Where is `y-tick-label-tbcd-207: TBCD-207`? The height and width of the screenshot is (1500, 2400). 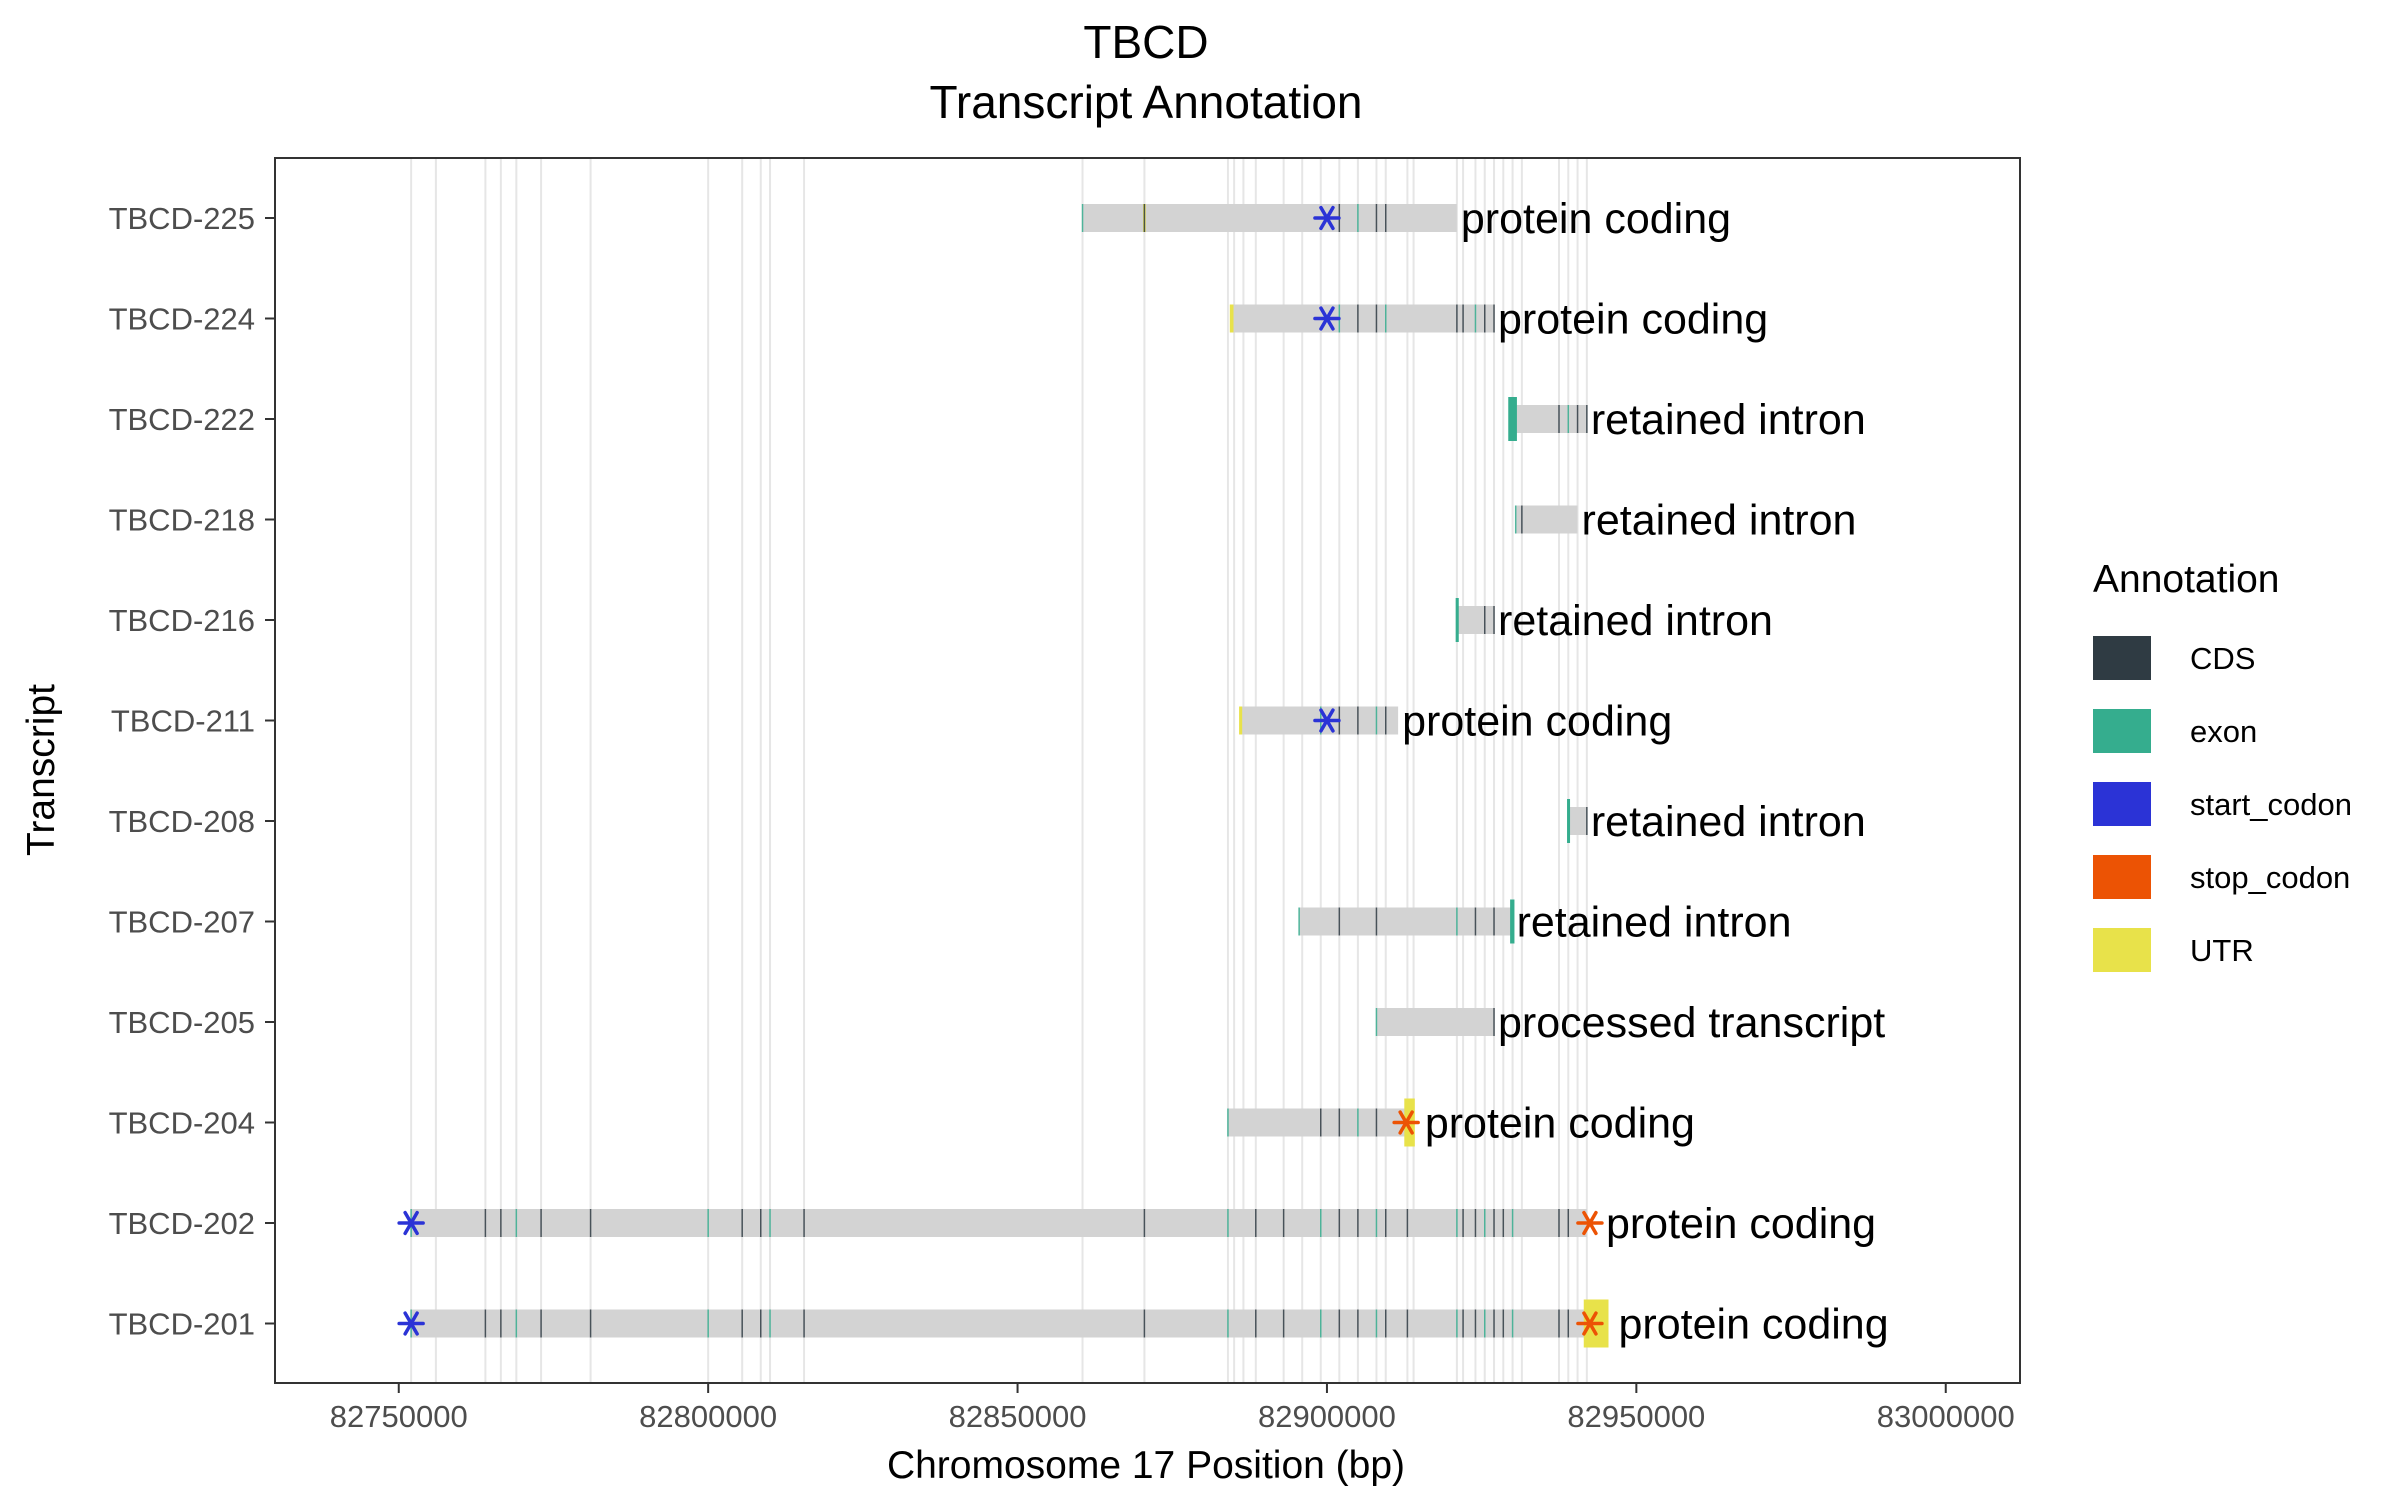 y-tick-label-tbcd-207: TBCD-207 is located at coordinates (182, 922).